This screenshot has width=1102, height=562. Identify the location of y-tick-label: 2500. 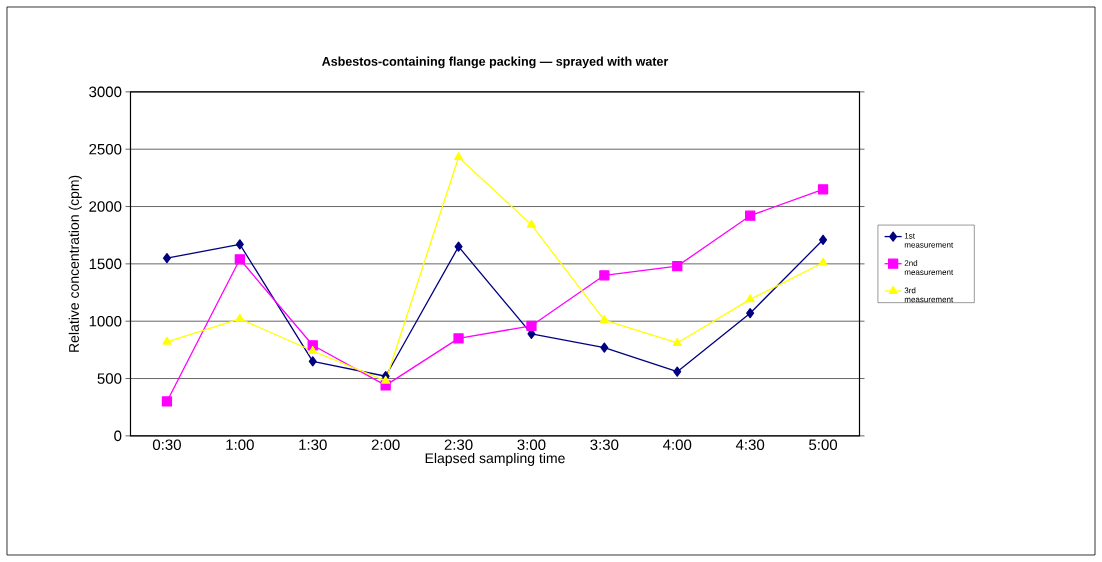
(105, 149).